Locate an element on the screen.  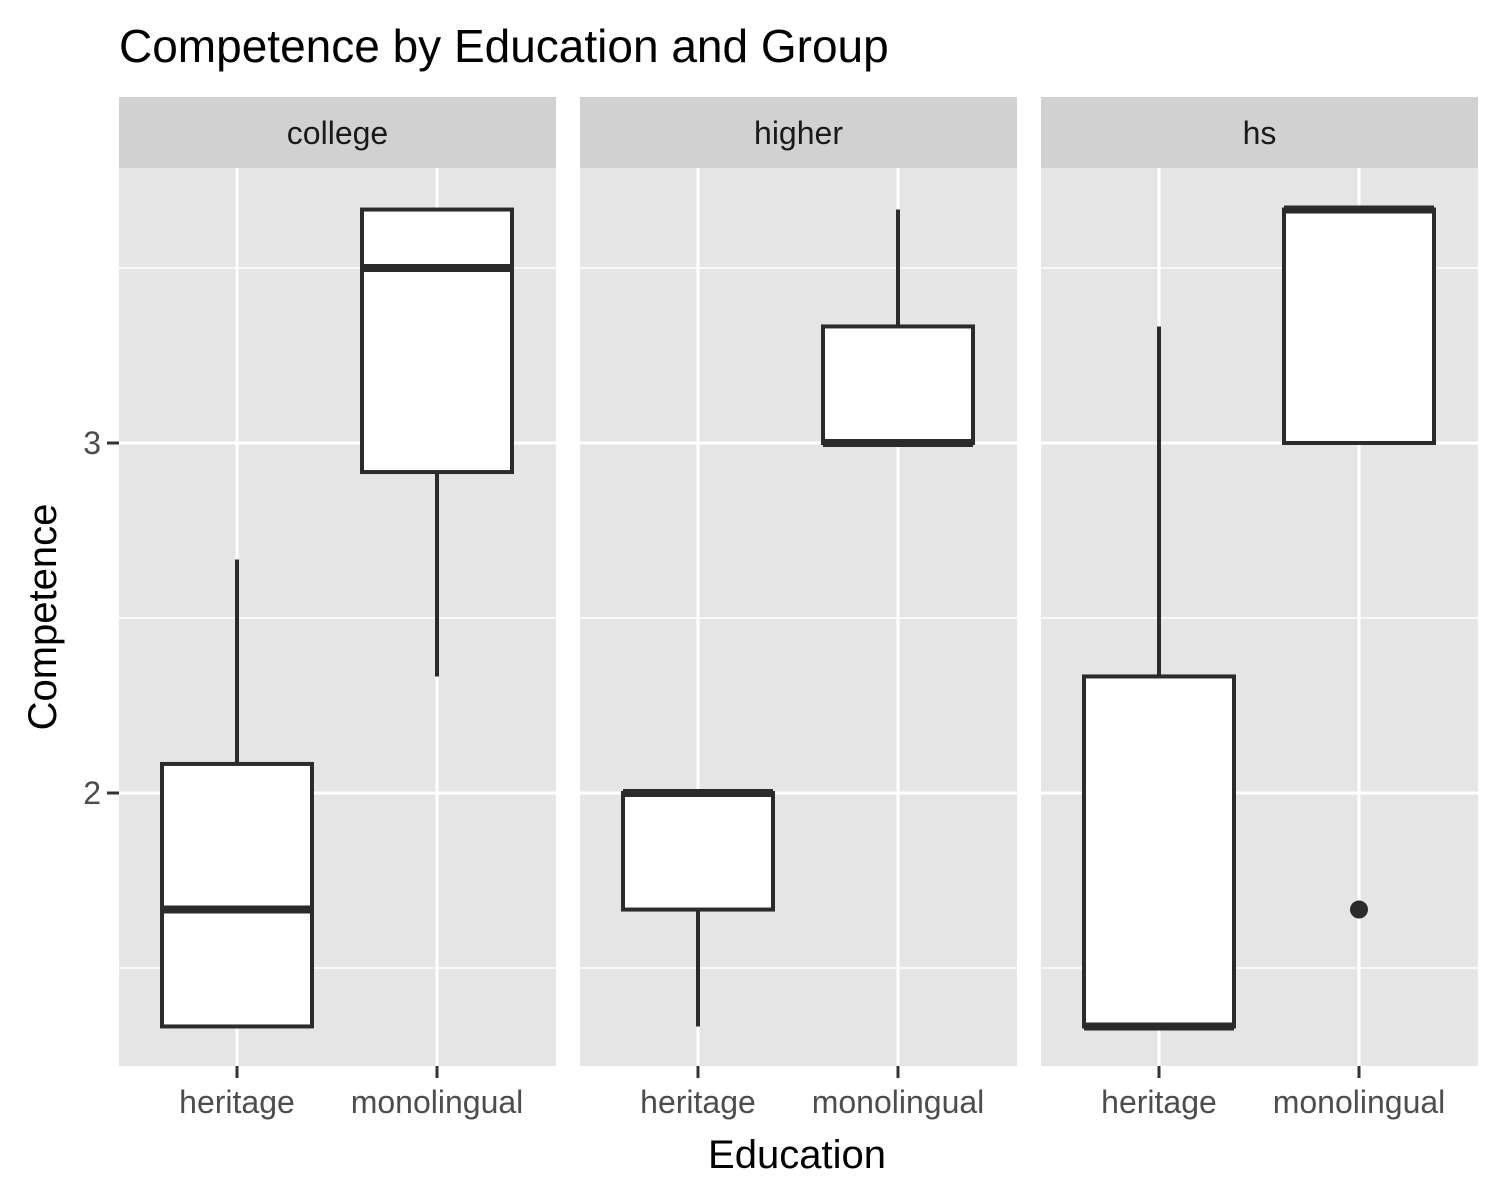
box-hs-monolingual is located at coordinates (1359, 562).